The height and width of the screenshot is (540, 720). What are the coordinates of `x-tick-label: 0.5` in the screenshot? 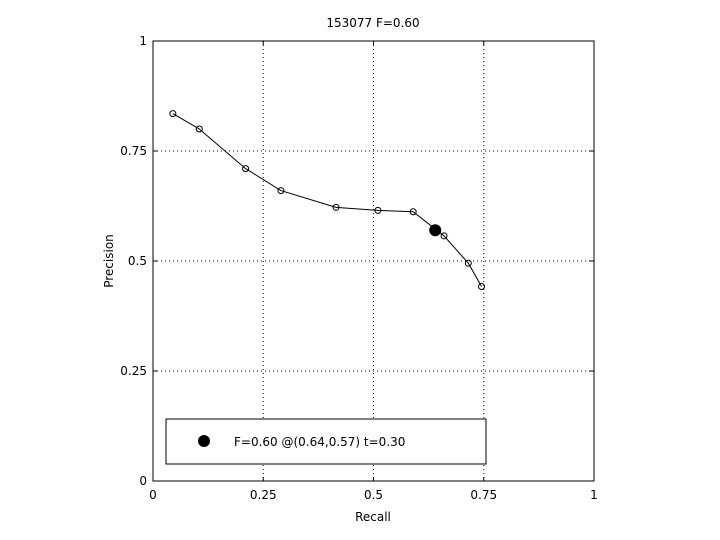 It's located at (373, 495).